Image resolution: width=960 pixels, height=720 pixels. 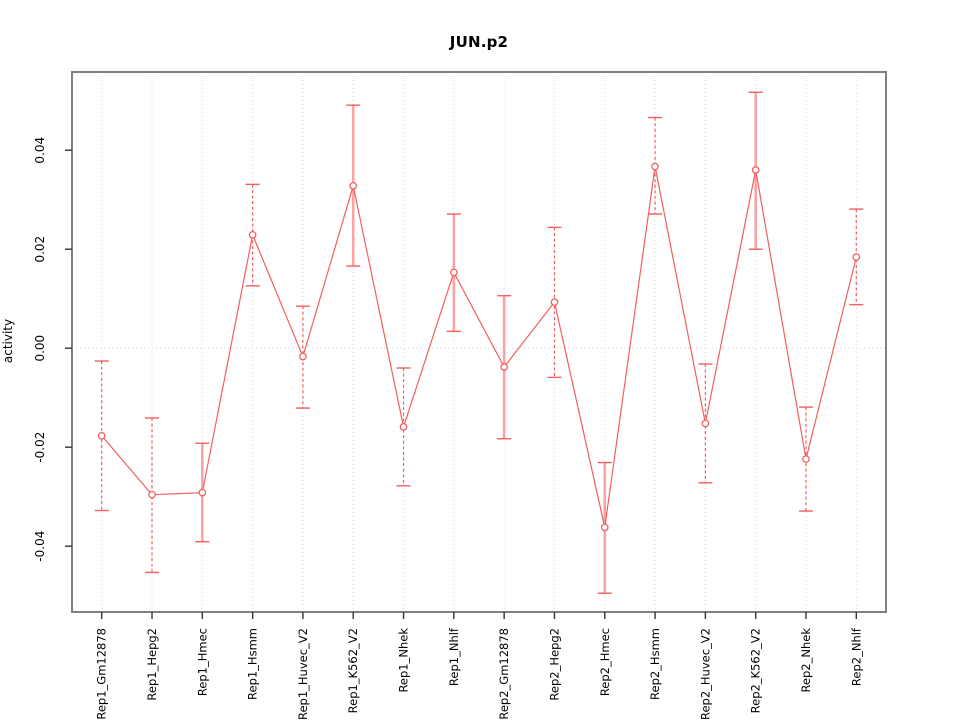 I want to click on x-category-label: Rep2_Hepg2, so click(x=554, y=664).